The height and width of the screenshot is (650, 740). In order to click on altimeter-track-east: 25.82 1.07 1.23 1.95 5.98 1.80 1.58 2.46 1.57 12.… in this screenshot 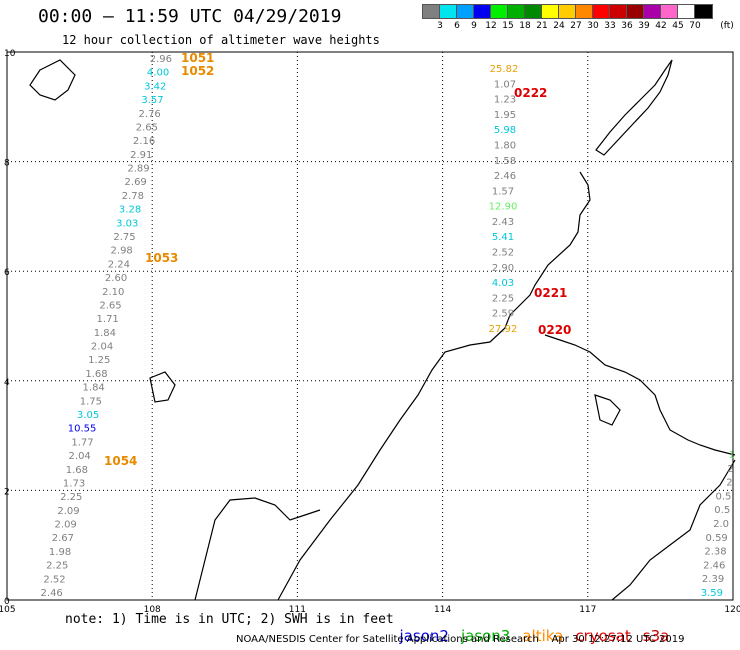, I will do `click(504, 199)`.